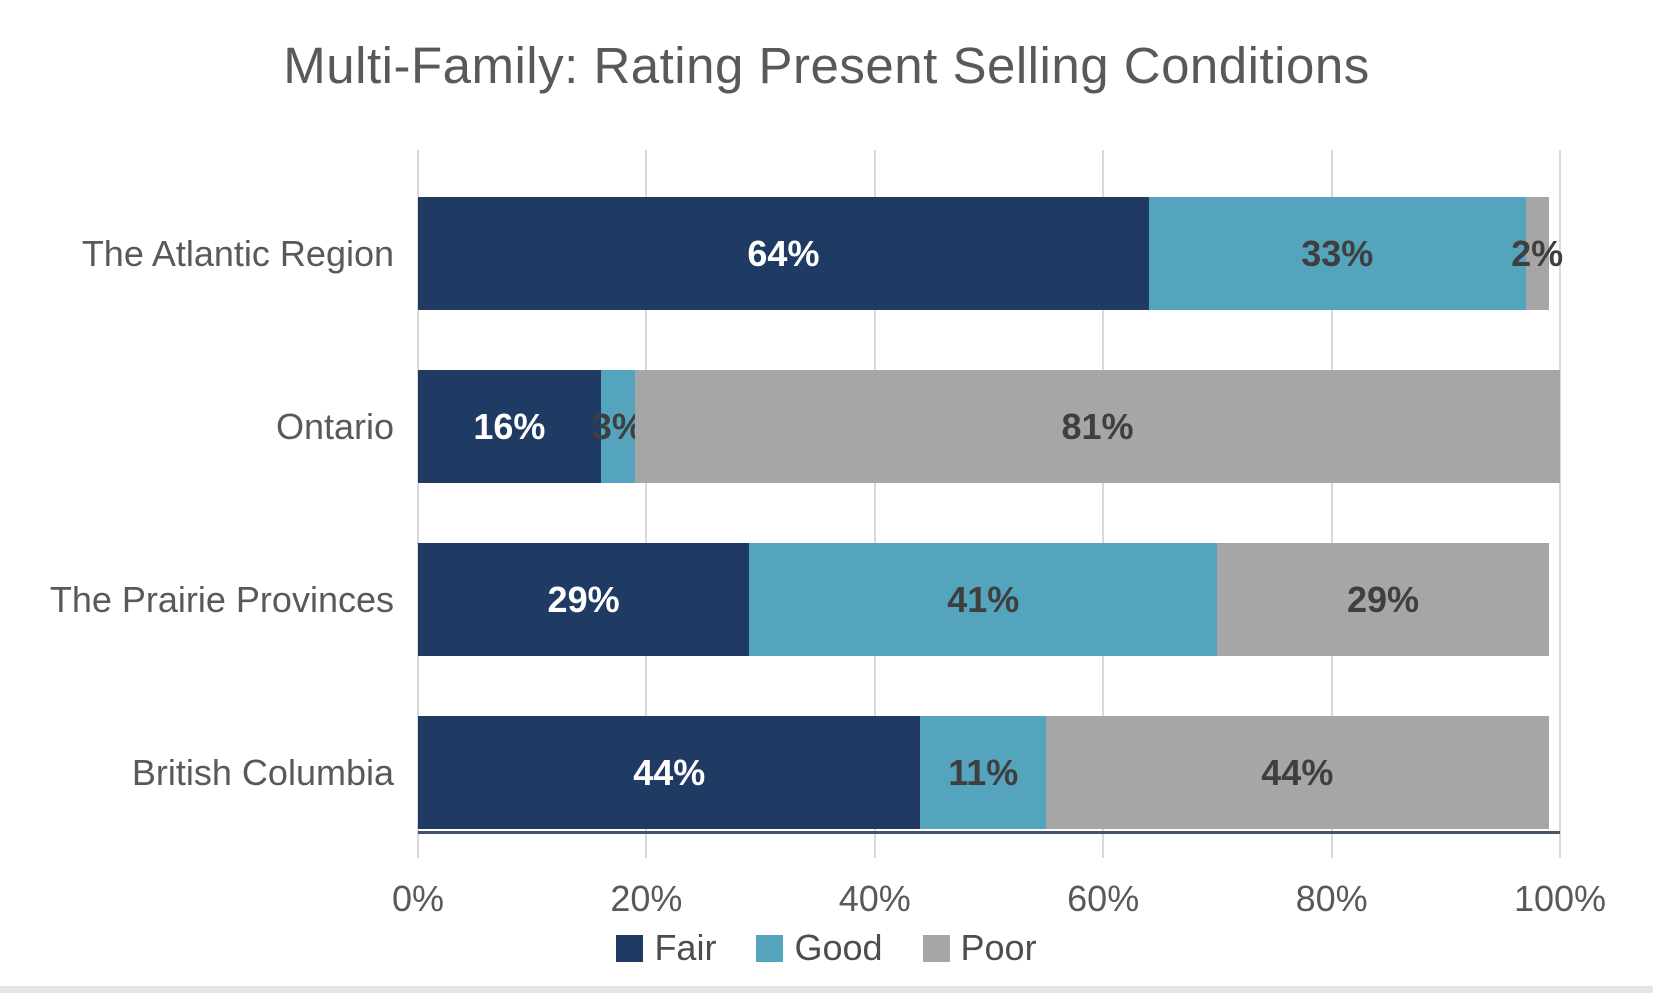 This screenshot has height=993, width=1653. Describe the element at coordinates (999, 901) in the screenshot. I see `x-axis: 0% 20% 40% 60% 80% 100%` at that location.